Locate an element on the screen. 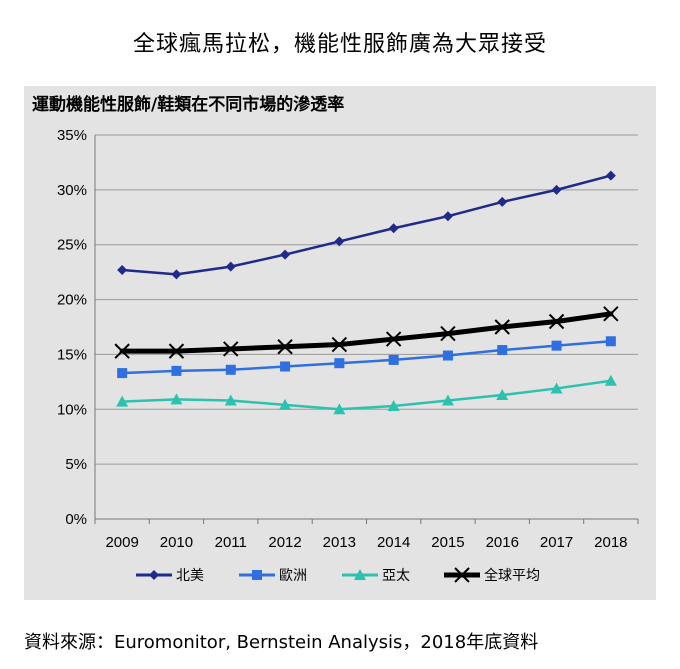 Image resolution: width=680 pixels, height=669 pixels. x-tick-label: 2017 is located at coordinates (556, 542).